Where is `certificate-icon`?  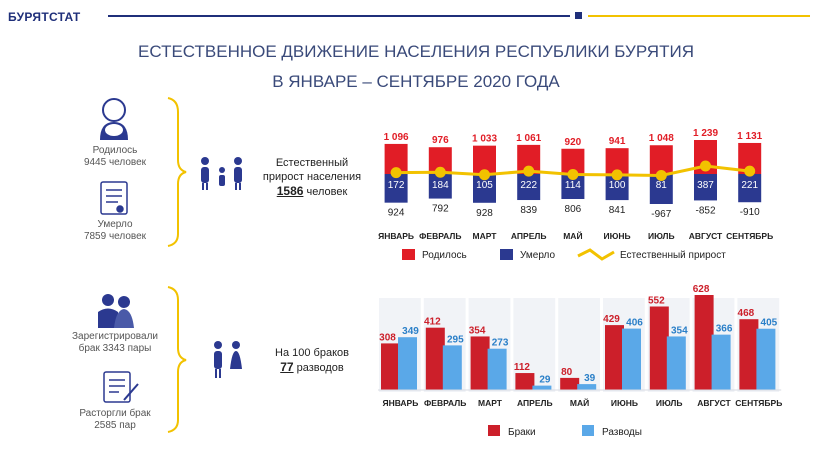 certificate-icon is located at coordinates (114, 198).